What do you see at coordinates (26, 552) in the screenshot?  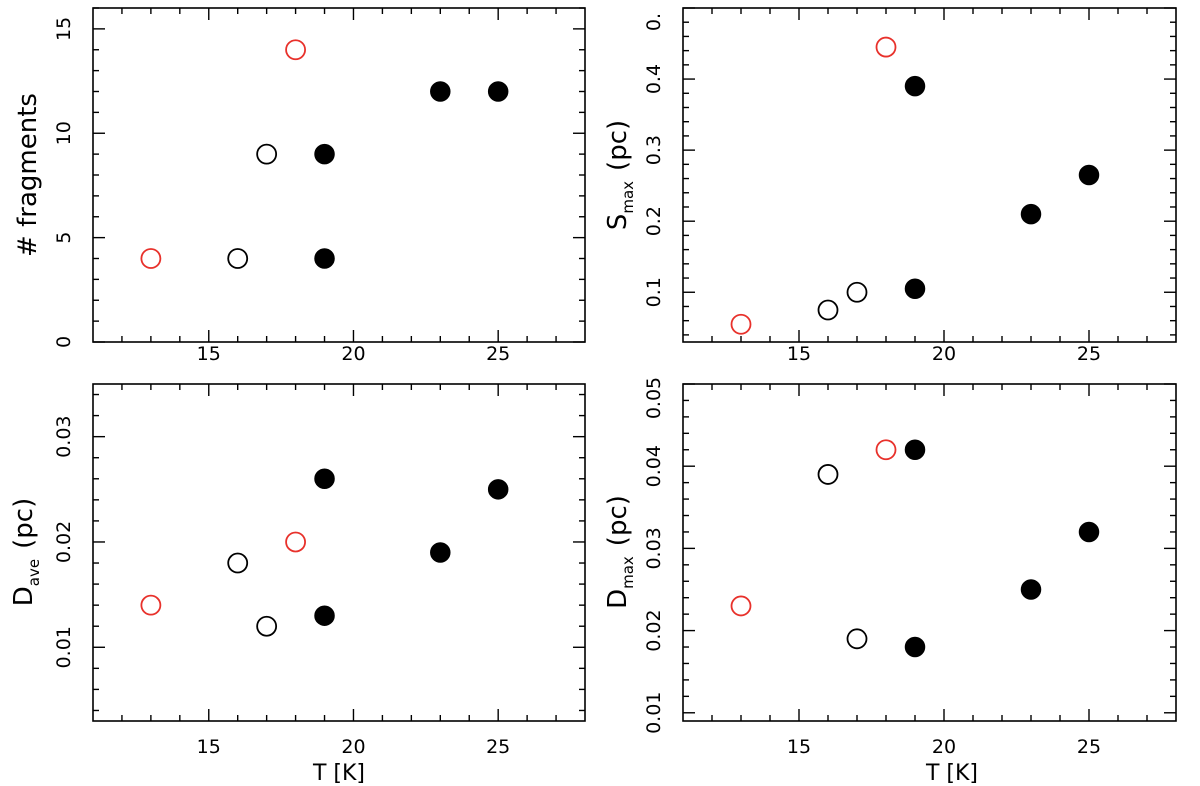 I see `y-axis-title: Dave(pc)` at bounding box center [26, 552].